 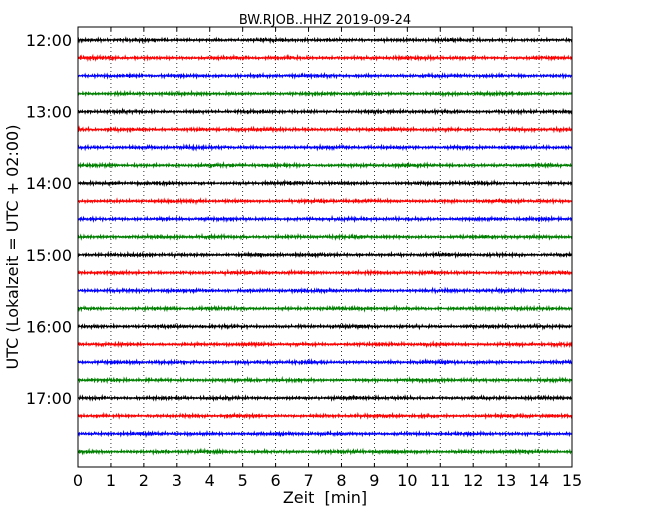 What do you see at coordinates (308, 480) in the screenshot?
I see `x-tick-label: 7` at bounding box center [308, 480].